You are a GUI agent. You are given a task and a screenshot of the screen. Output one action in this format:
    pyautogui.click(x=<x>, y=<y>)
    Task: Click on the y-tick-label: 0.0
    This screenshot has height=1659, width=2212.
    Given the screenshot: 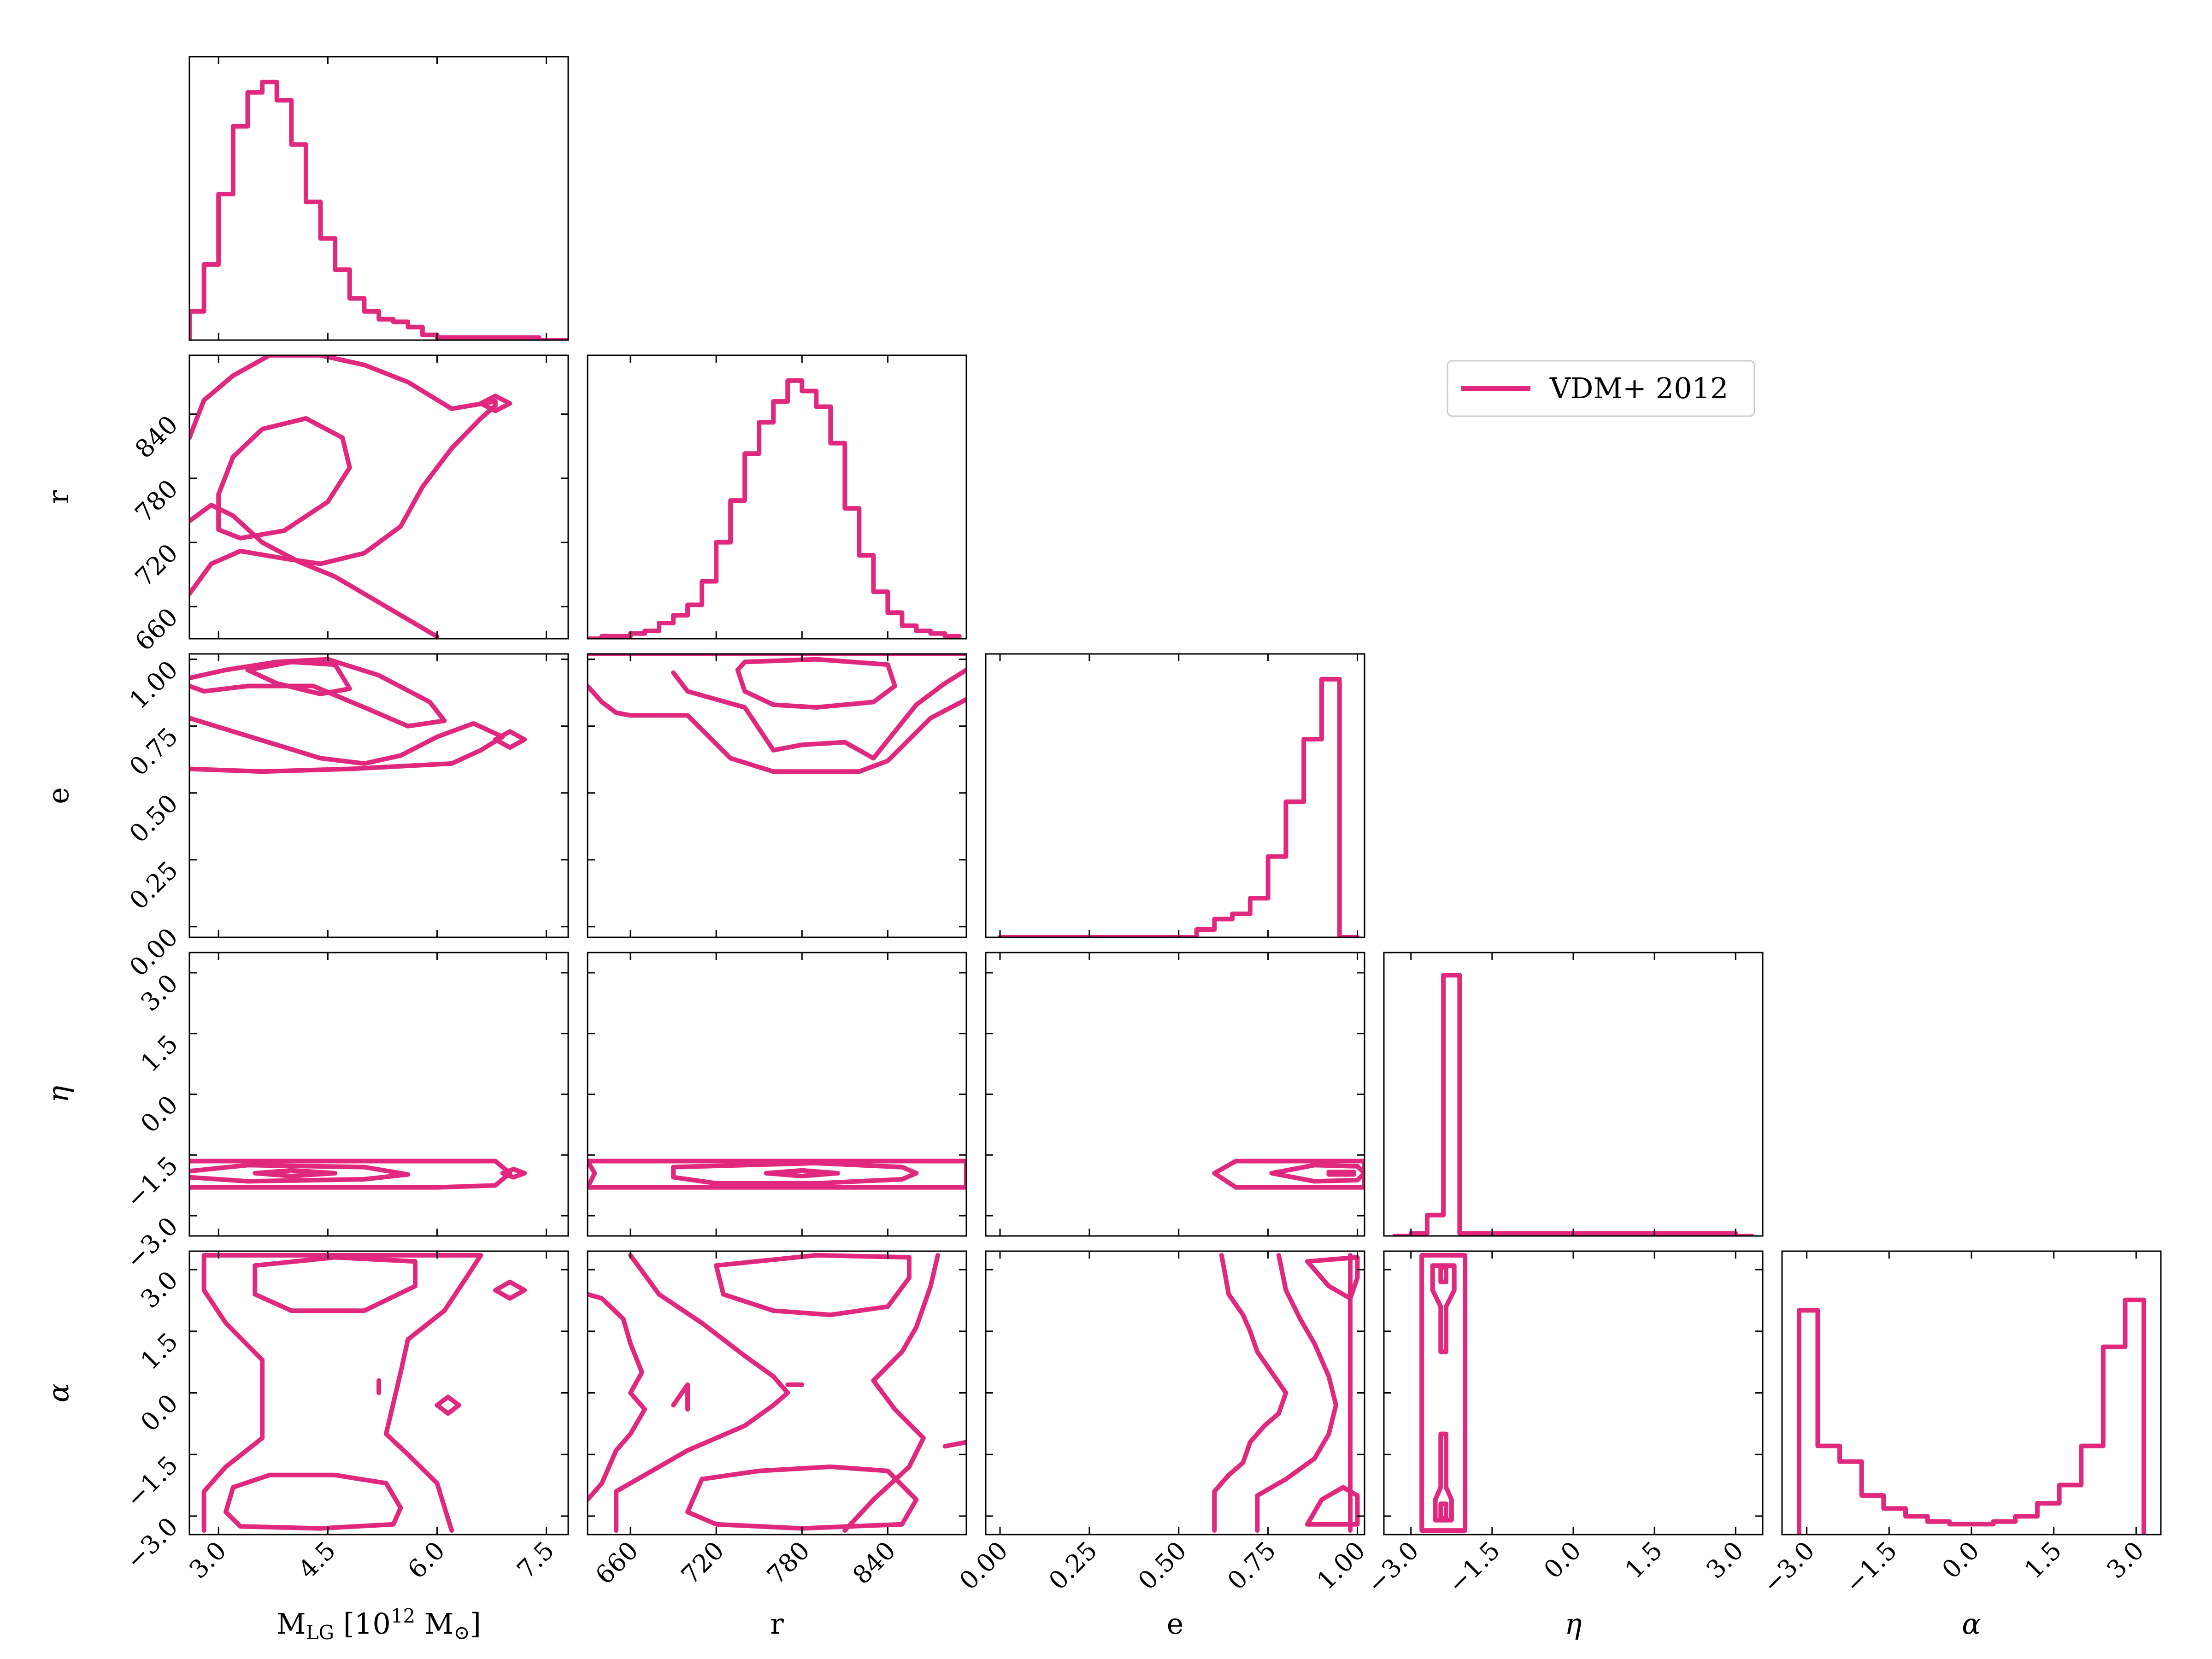 What is the action you would take?
    pyautogui.click(x=159, y=1412)
    